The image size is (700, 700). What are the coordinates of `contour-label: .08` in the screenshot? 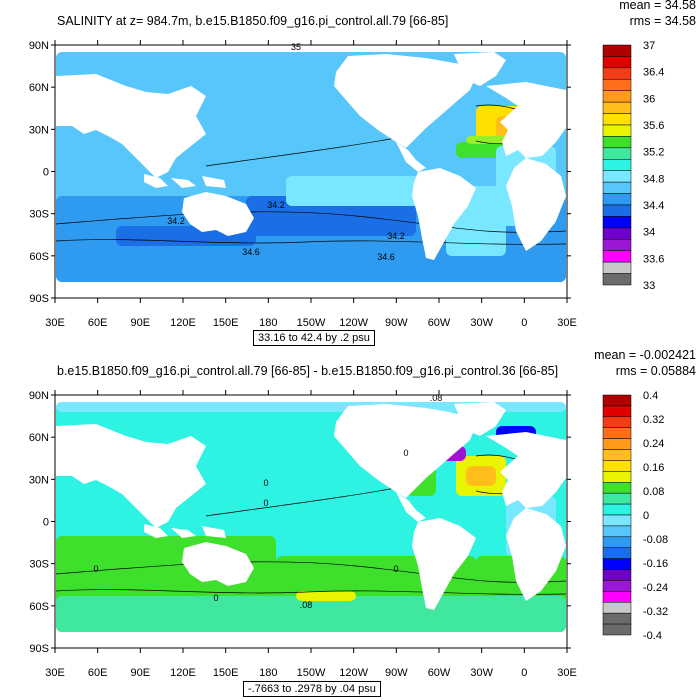 It's located at (306, 605).